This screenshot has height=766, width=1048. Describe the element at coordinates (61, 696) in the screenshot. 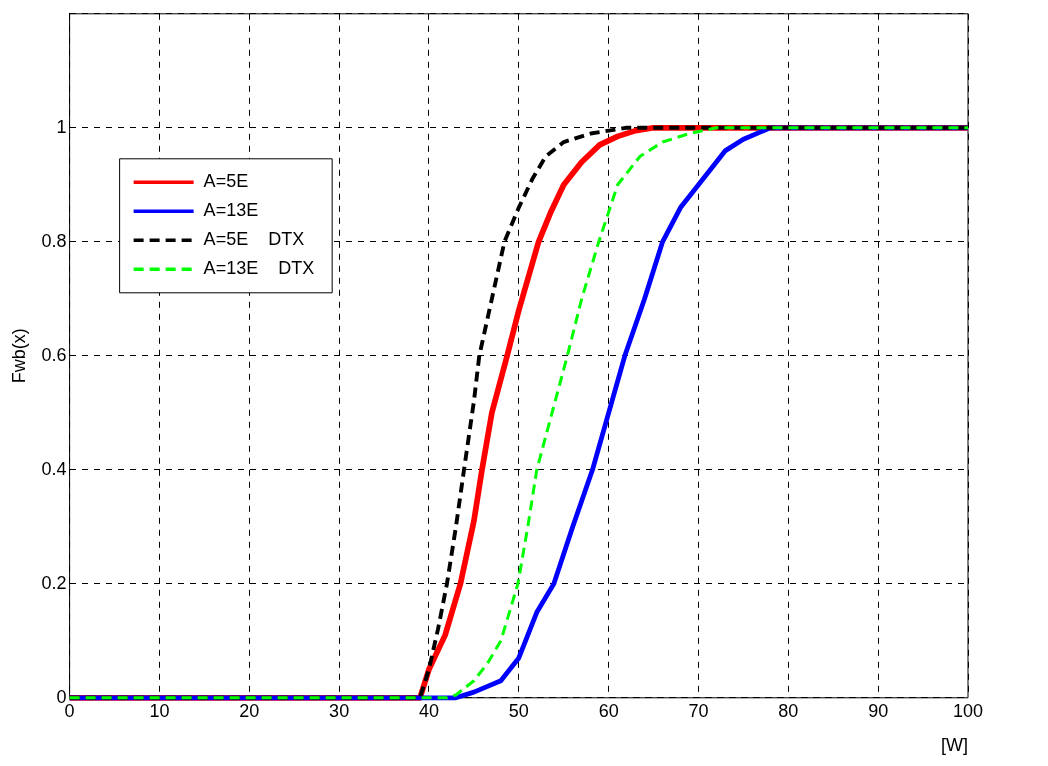

I see `y-tick-label: 0` at that location.